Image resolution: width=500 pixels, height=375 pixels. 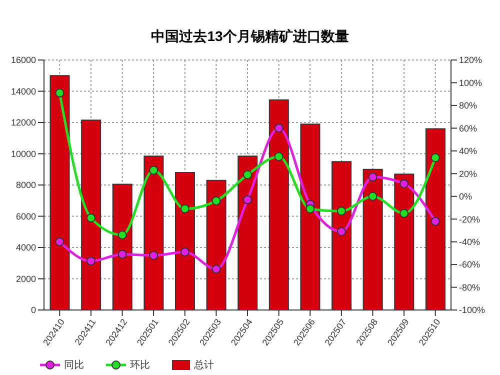 I want to click on y2-tick-label: 120%, so click(x=470, y=60).